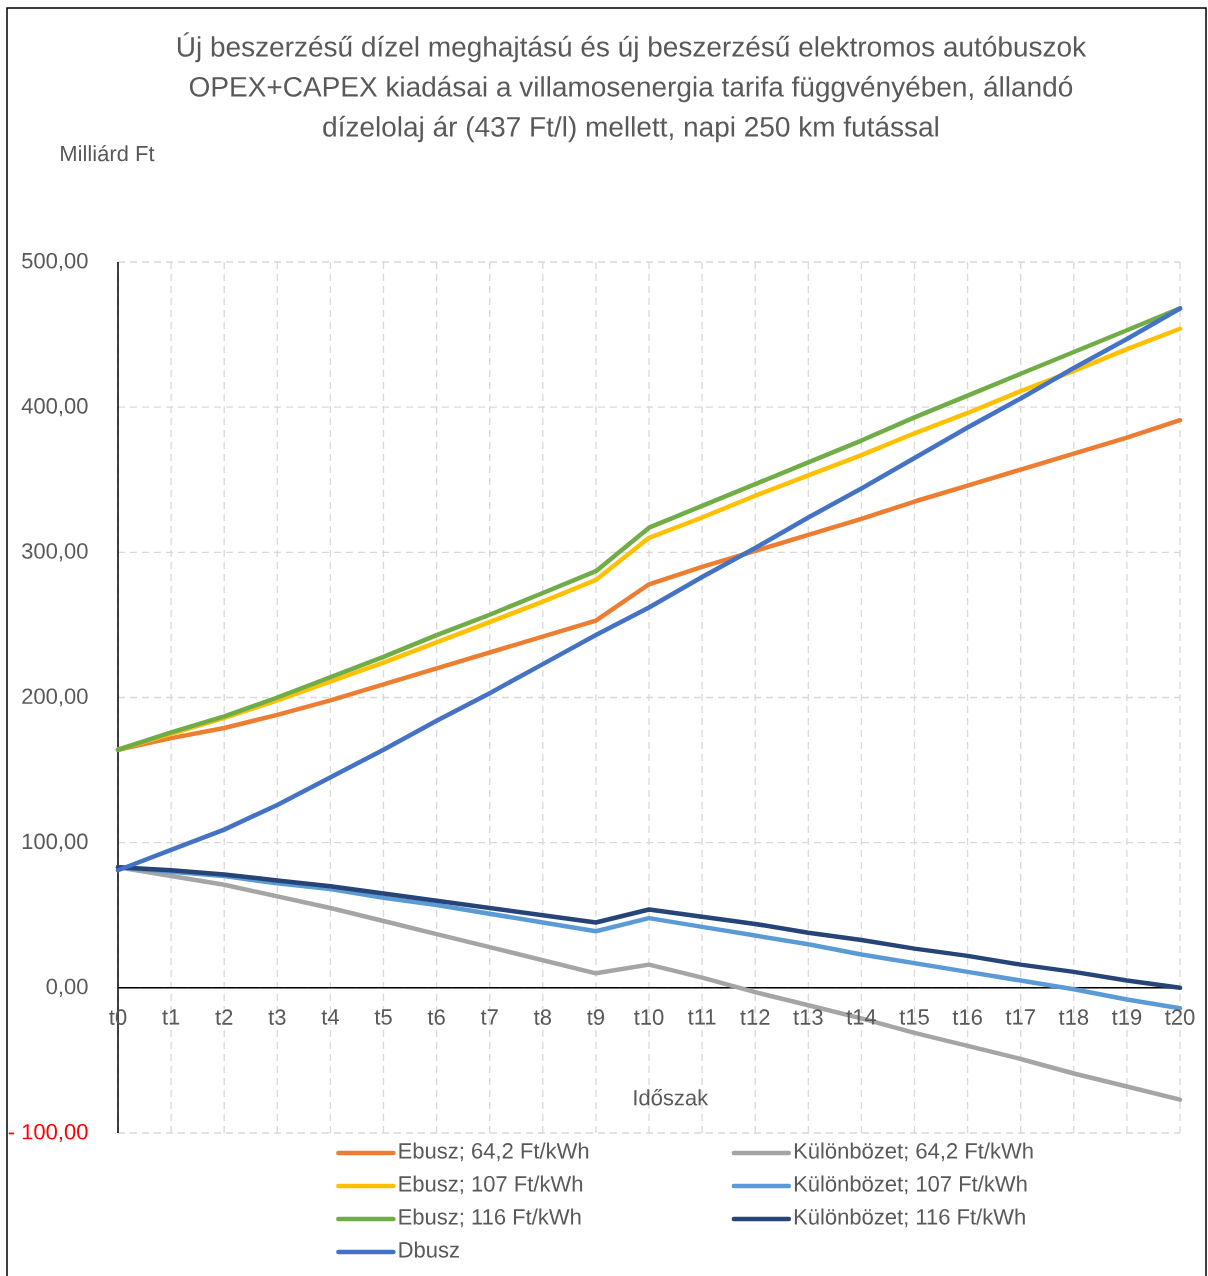  I want to click on legend-label: Ebusz; 116 Ft/kWh, so click(490, 1218).